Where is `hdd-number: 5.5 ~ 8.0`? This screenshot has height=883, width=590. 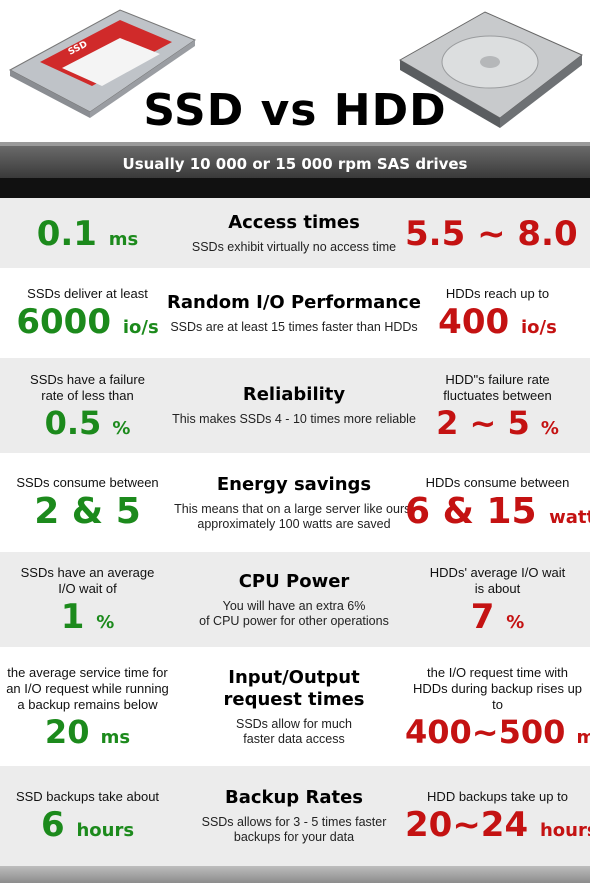
hdd-number: 5.5 ~ 8.0 is located at coordinates (491, 234).